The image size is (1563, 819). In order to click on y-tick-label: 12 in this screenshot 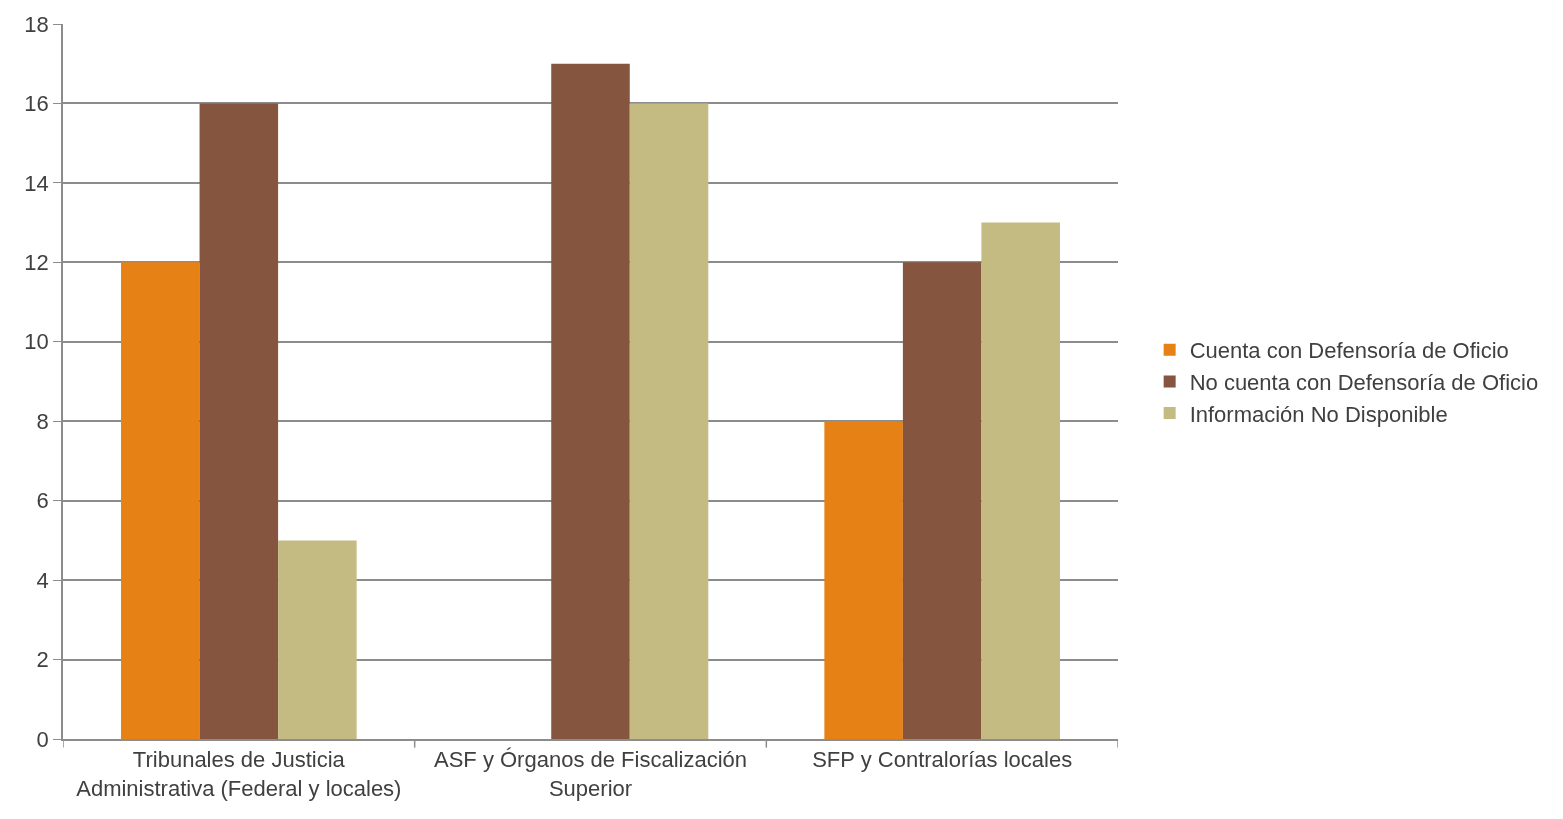, I will do `click(36, 263)`.